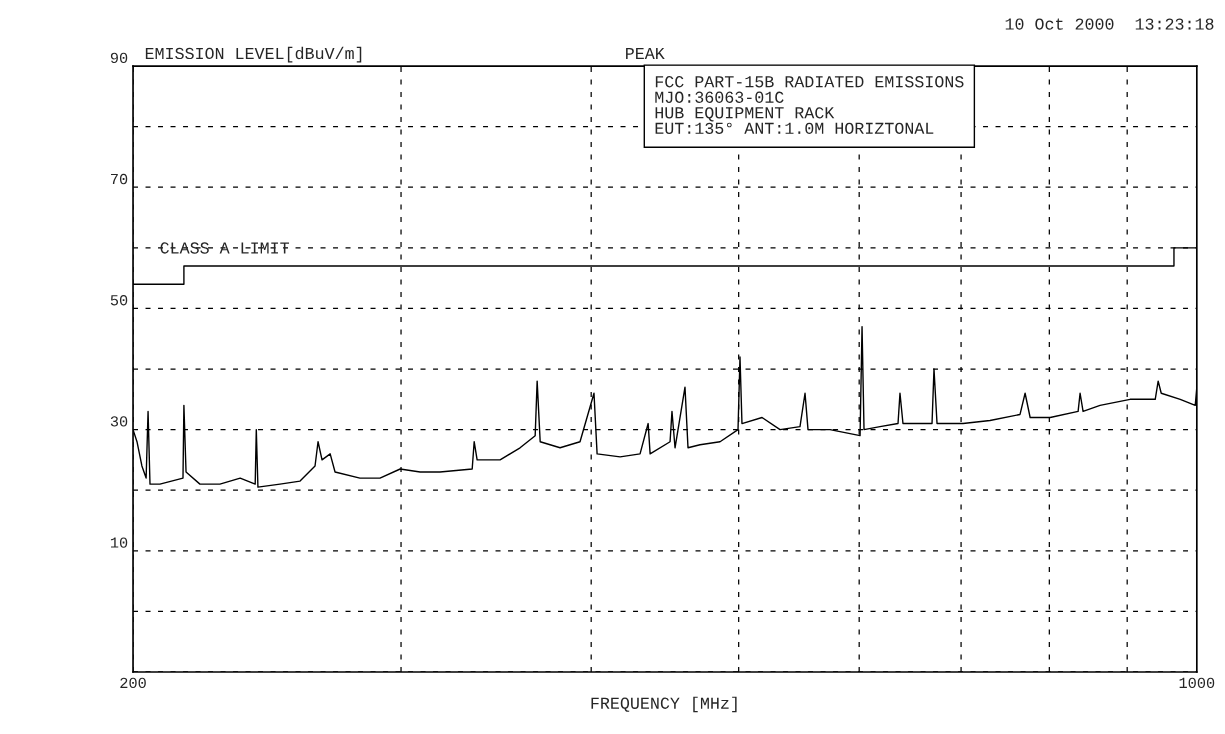 This screenshot has height=734, width=1225. What do you see at coordinates (119, 542) in the screenshot?
I see `y-tick-label: 10` at bounding box center [119, 542].